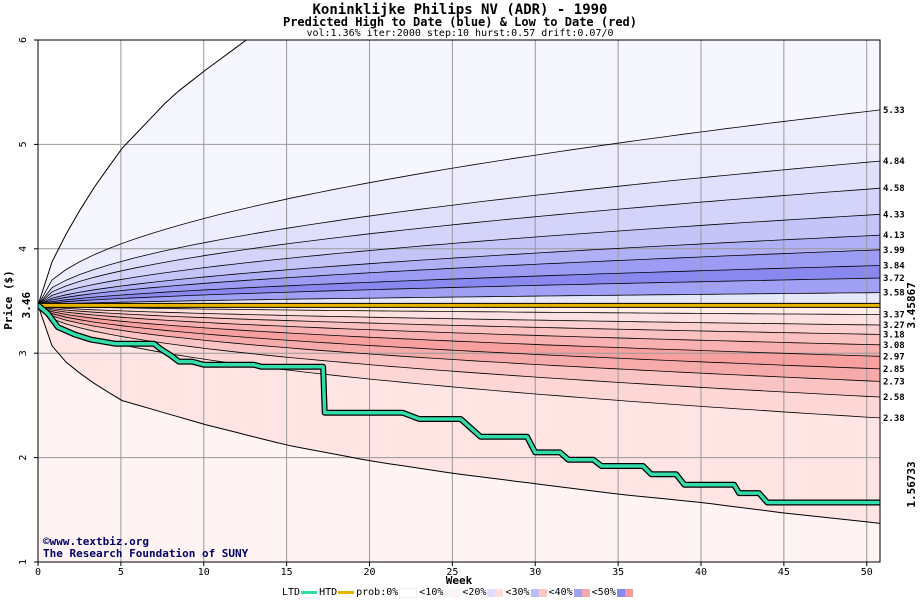 This screenshot has width=920, height=600. What do you see at coordinates (911, 484) in the screenshot?
I see `ltd-value-label: 1.56733` at bounding box center [911, 484].